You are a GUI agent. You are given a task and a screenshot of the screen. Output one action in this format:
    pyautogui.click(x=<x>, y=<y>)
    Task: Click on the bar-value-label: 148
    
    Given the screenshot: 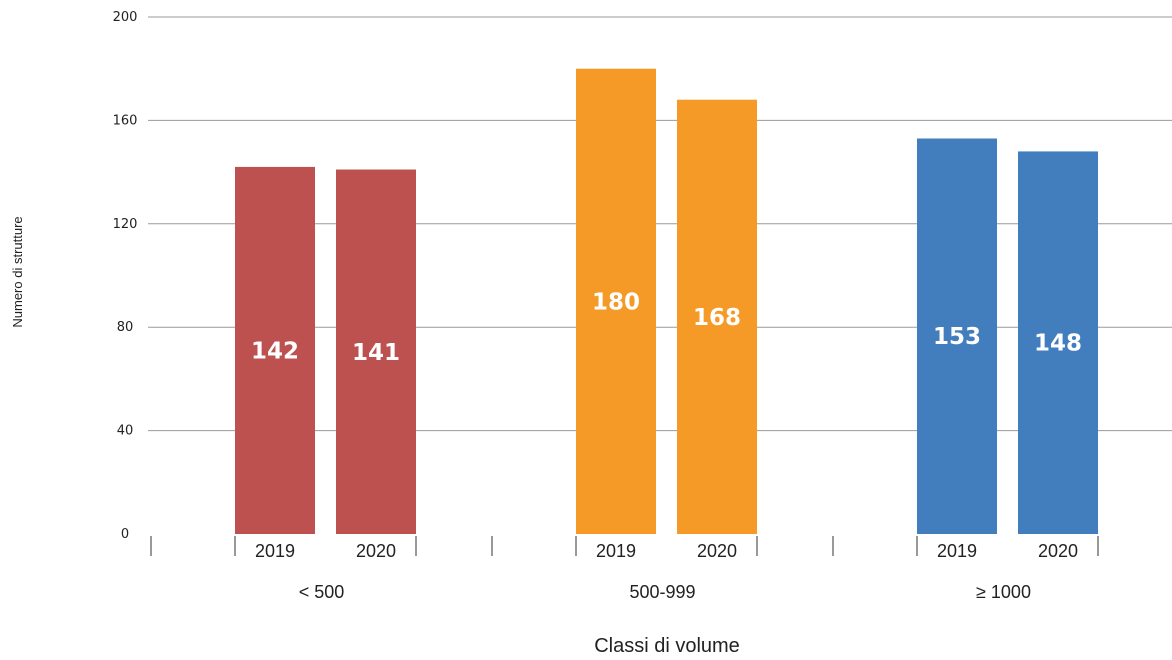 What is the action you would take?
    pyautogui.click(x=1058, y=344)
    